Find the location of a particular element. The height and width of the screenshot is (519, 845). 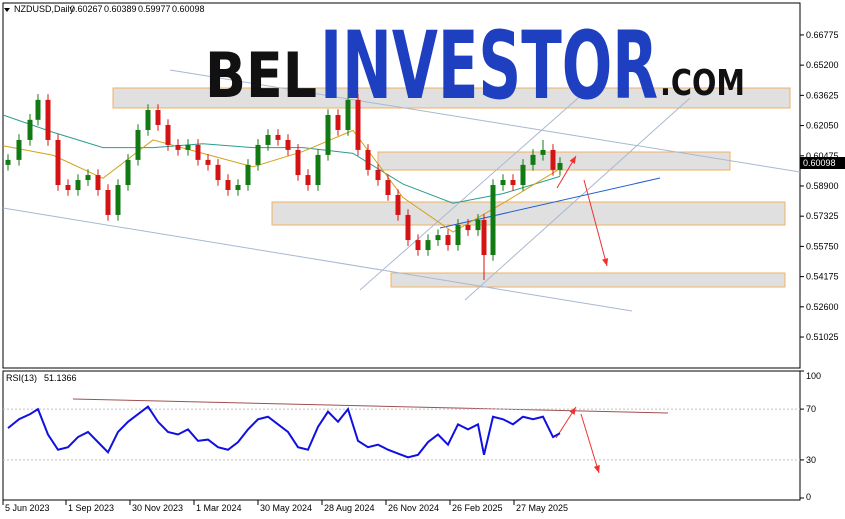

x-tick-label: 1 Mar 2024 is located at coordinates (219, 508).